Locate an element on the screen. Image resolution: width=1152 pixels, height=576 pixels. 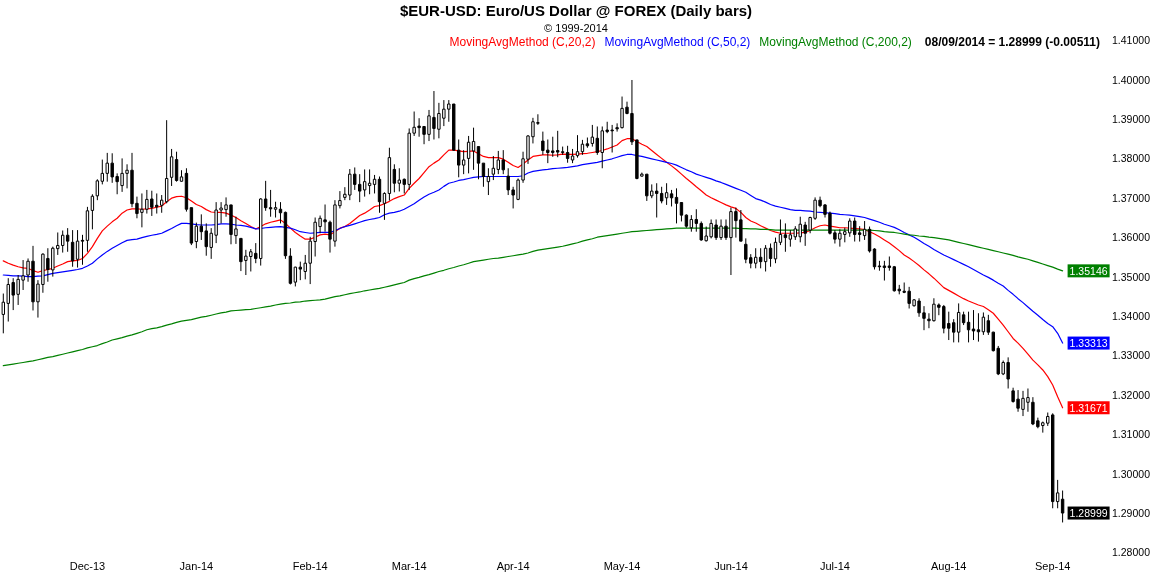
x-tick-label: Mar-14 is located at coordinates (409, 566).